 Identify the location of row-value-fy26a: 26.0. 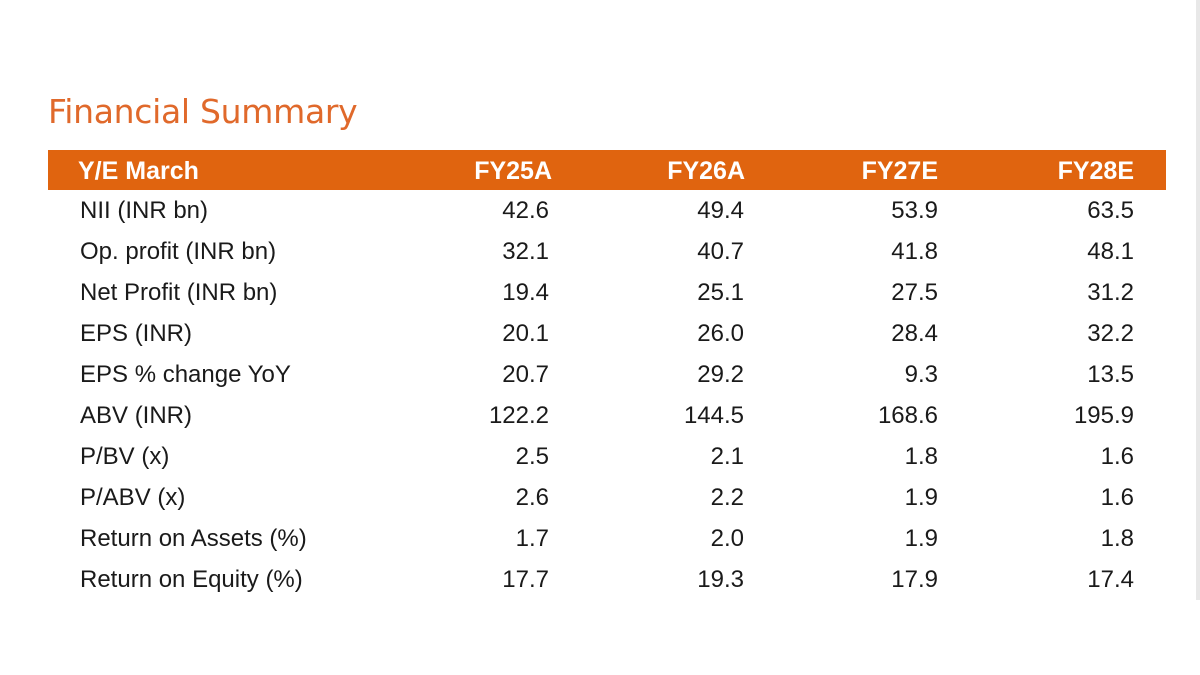
(720, 333).